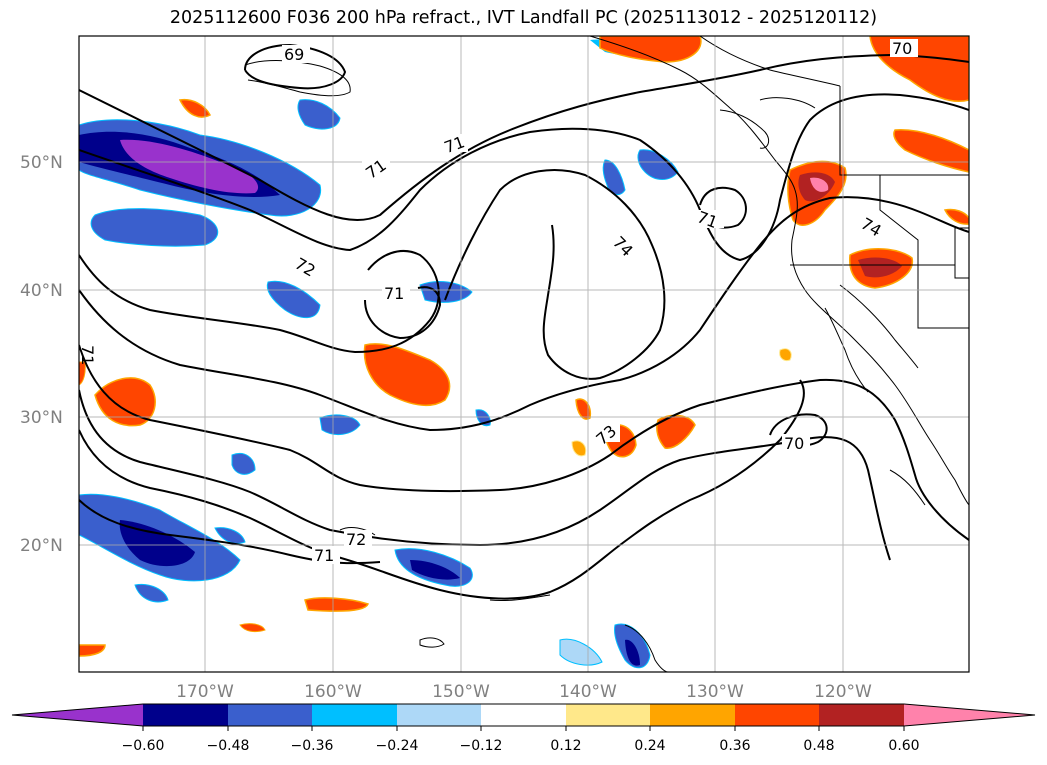 The image size is (1047, 765). What do you see at coordinates (818, 746) in the screenshot?
I see `colorbar-tick-label: 0.48` at bounding box center [818, 746].